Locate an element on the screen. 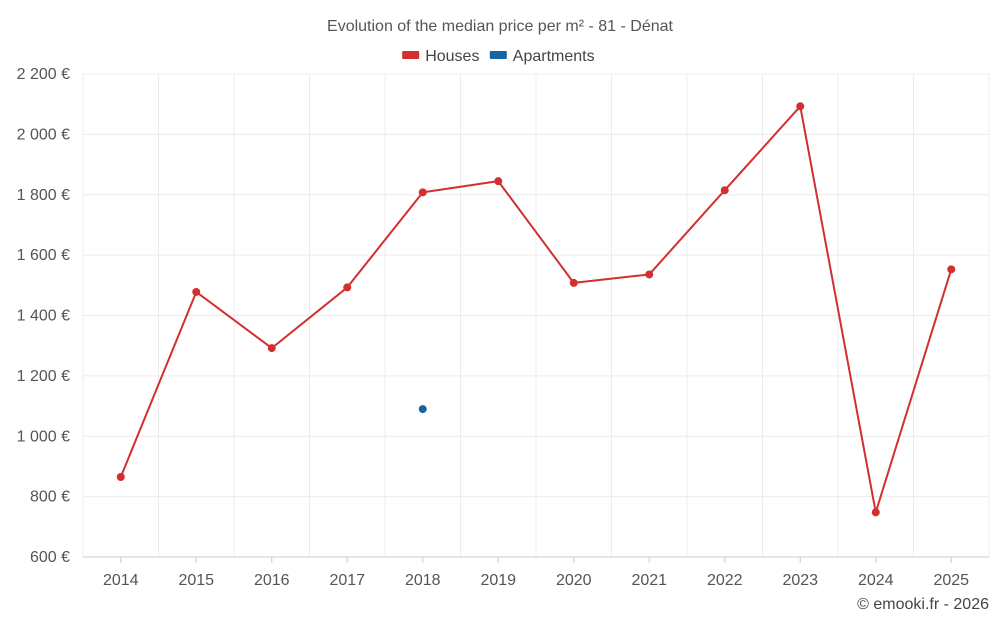 This screenshot has height=625, width=1000. y-tick-label: 1 600 € is located at coordinates (43, 255).